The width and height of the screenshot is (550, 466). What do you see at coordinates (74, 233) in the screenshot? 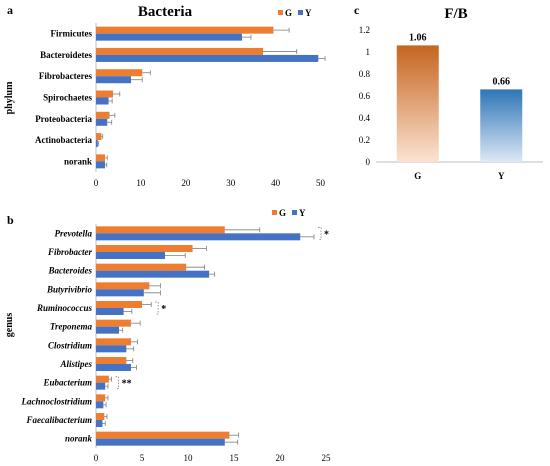
I see `genus-category-label-prevotella: Prevotella` at bounding box center [74, 233].